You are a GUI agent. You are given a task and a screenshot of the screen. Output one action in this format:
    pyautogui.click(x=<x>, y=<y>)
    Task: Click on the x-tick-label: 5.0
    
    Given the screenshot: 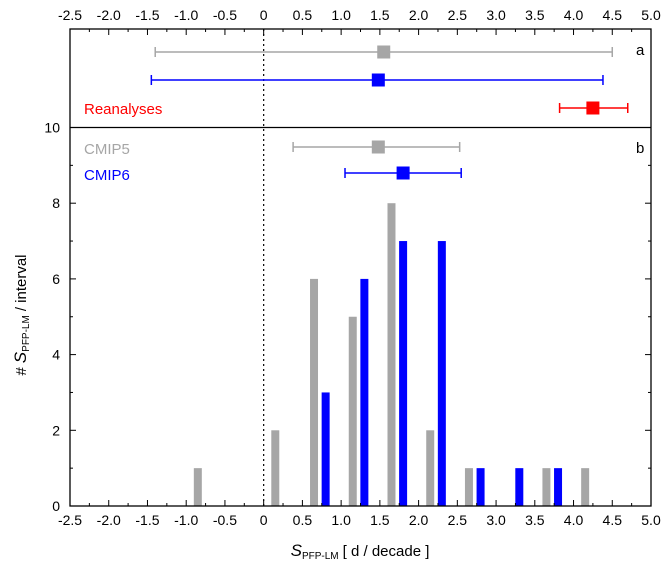 What is the action you would take?
    pyautogui.click(x=651, y=520)
    